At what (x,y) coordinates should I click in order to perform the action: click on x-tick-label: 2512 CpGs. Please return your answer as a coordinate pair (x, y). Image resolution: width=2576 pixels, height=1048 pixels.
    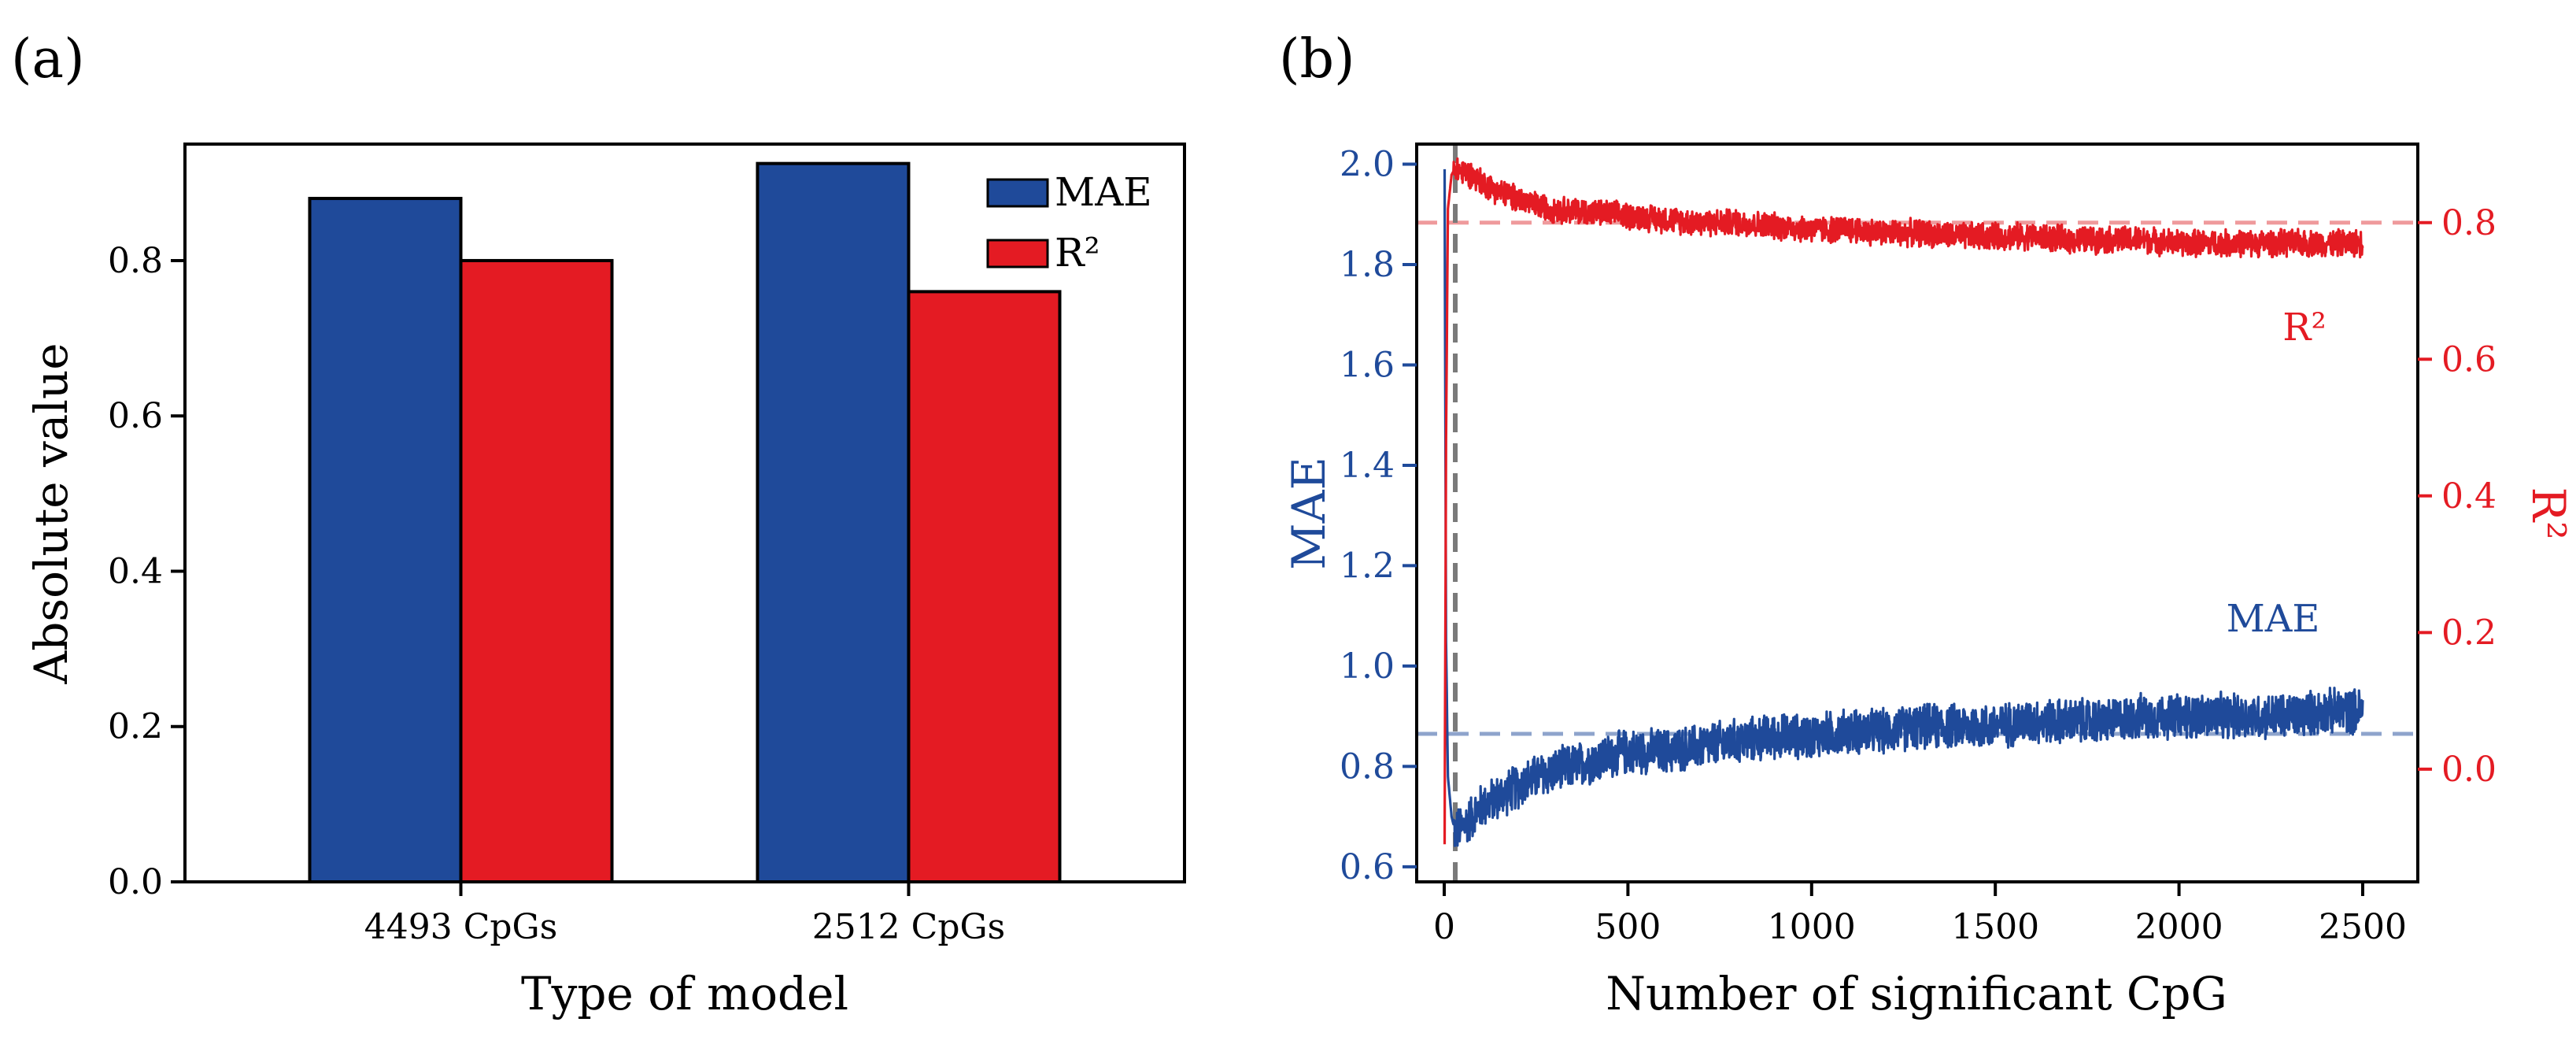
    Looking at the image, I should click on (909, 927).